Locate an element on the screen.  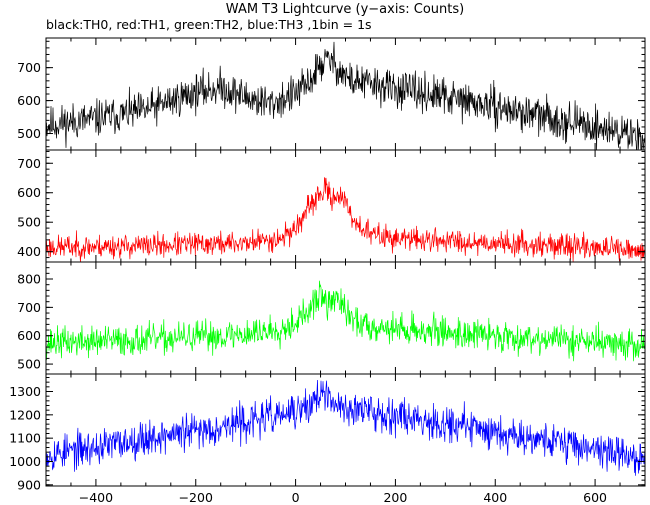
x-tick-label: 600 is located at coordinates (595, 497).